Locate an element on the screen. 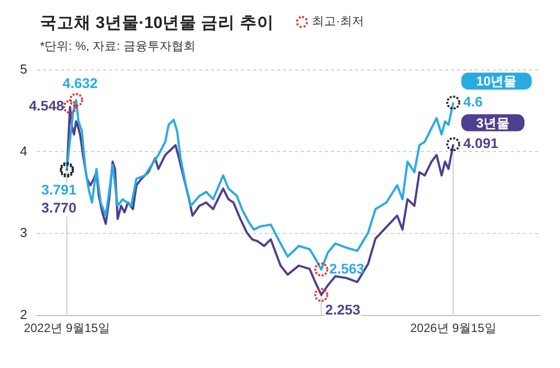  series-label: 10년물 is located at coordinates (496, 81).